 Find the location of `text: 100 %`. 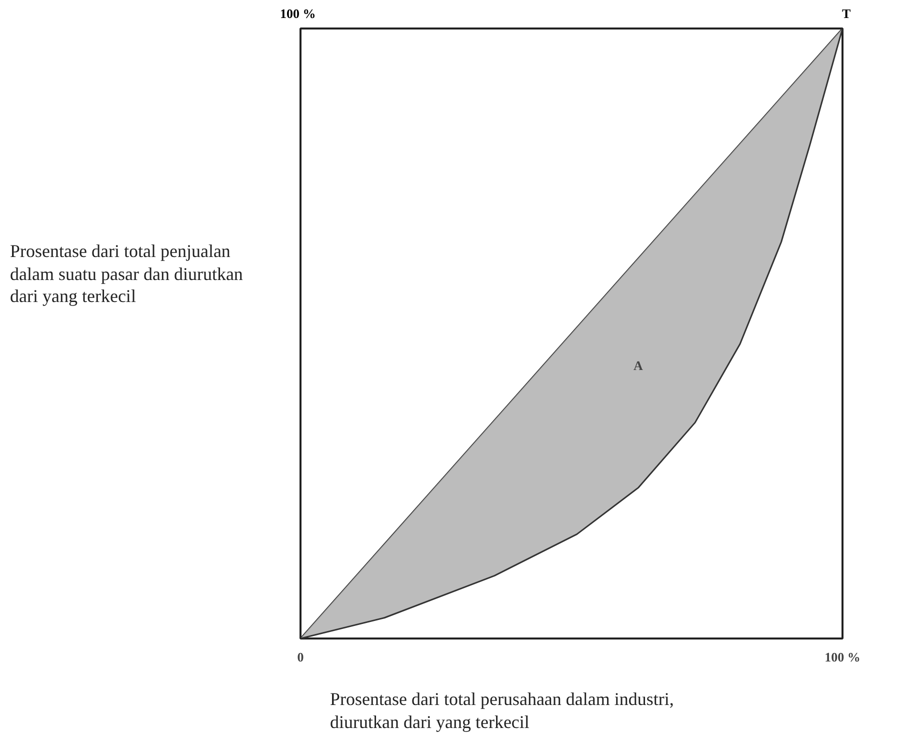

text: 100 % is located at coordinates (298, 14).